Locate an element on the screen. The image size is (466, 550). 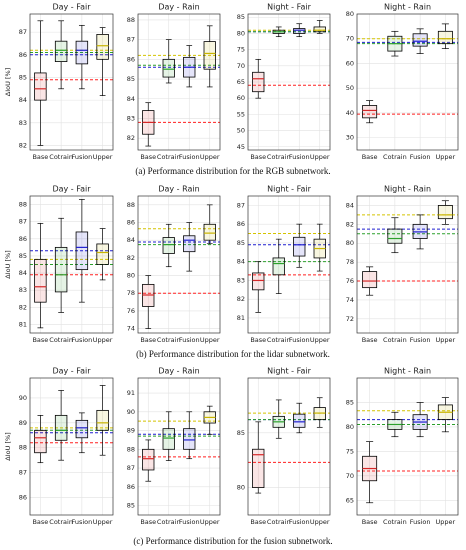
y-tick-label: 75 is located at coordinates (241, 50).